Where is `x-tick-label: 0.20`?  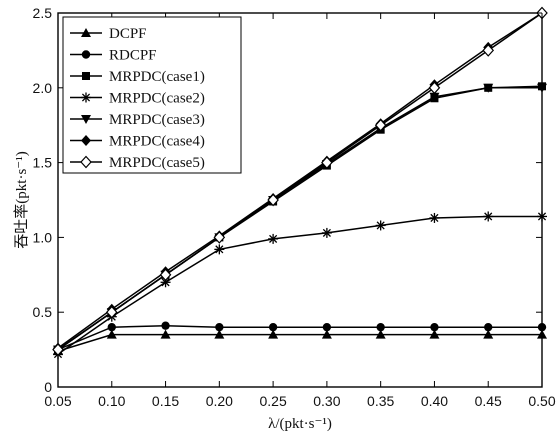 x-tick-label: 0.20 is located at coordinates (219, 401).